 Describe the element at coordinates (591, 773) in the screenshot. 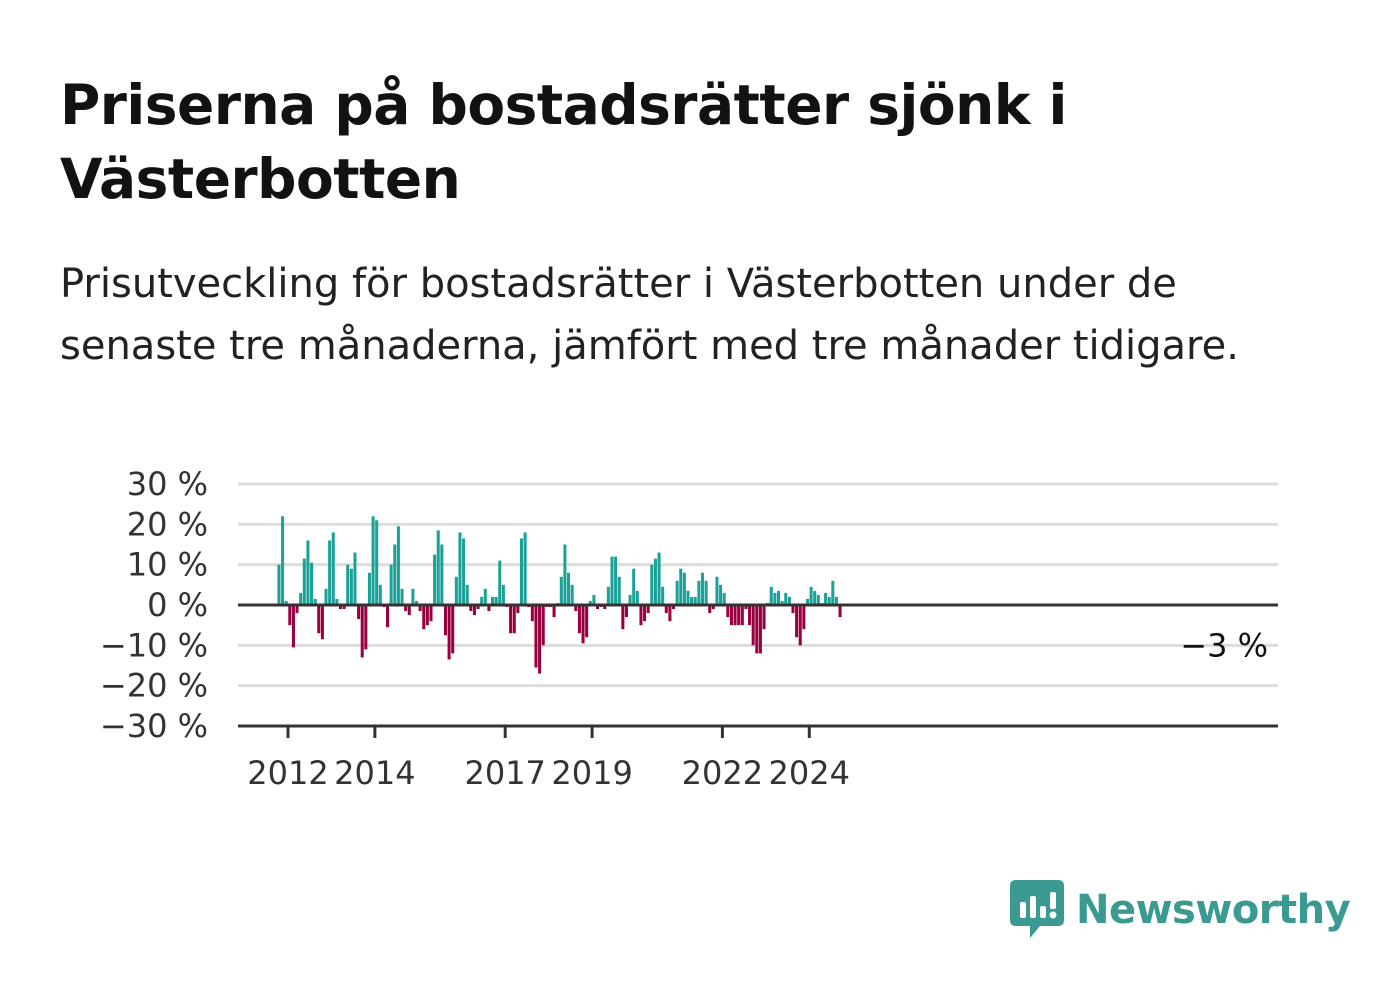

I see `x-tick-label: 2019` at that location.